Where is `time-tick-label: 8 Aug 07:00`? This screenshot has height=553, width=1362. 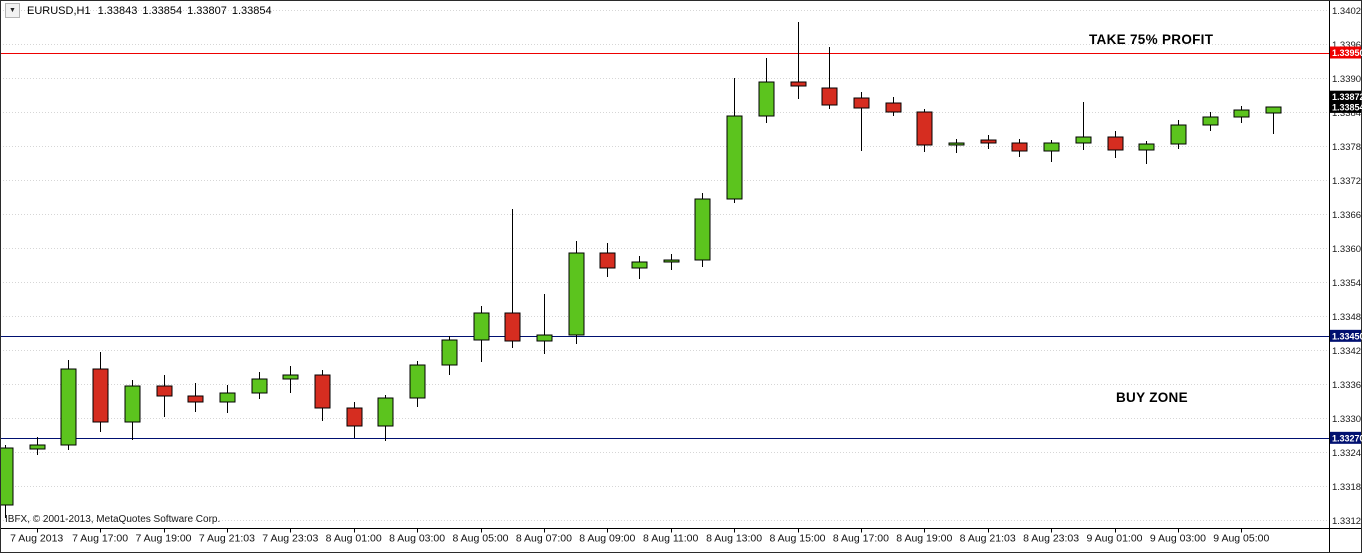 time-tick-label: 8 Aug 07:00 is located at coordinates (544, 539).